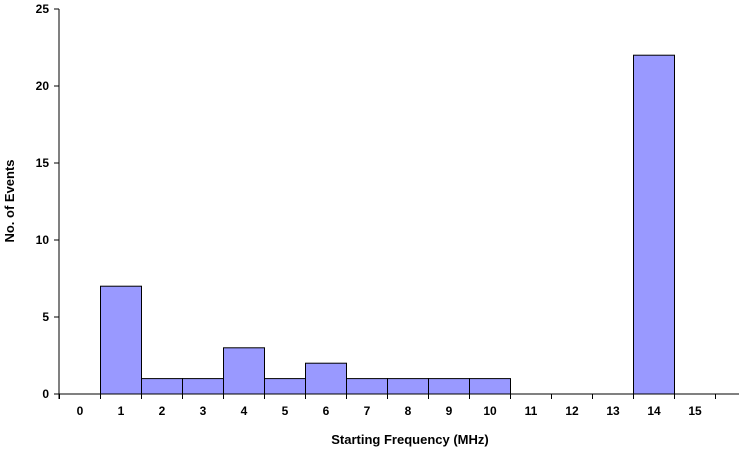 The height and width of the screenshot is (455, 739). Describe the element at coordinates (162, 411) in the screenshot. I see `x-tick-label-2: 2` at that location.